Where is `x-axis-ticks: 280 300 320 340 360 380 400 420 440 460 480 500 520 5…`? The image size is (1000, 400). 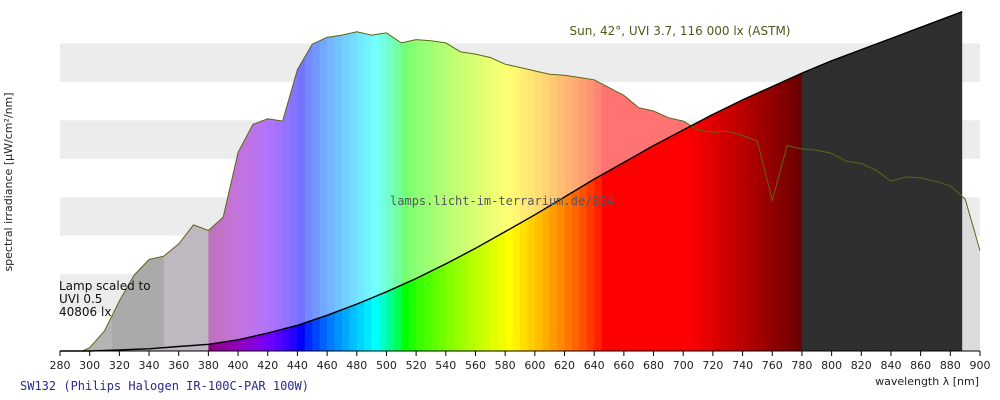
x-axis-ticks: 280 300 320 340 360 380 400 420 440 460 480 500 520 5… is located at coordinates (520, 361).